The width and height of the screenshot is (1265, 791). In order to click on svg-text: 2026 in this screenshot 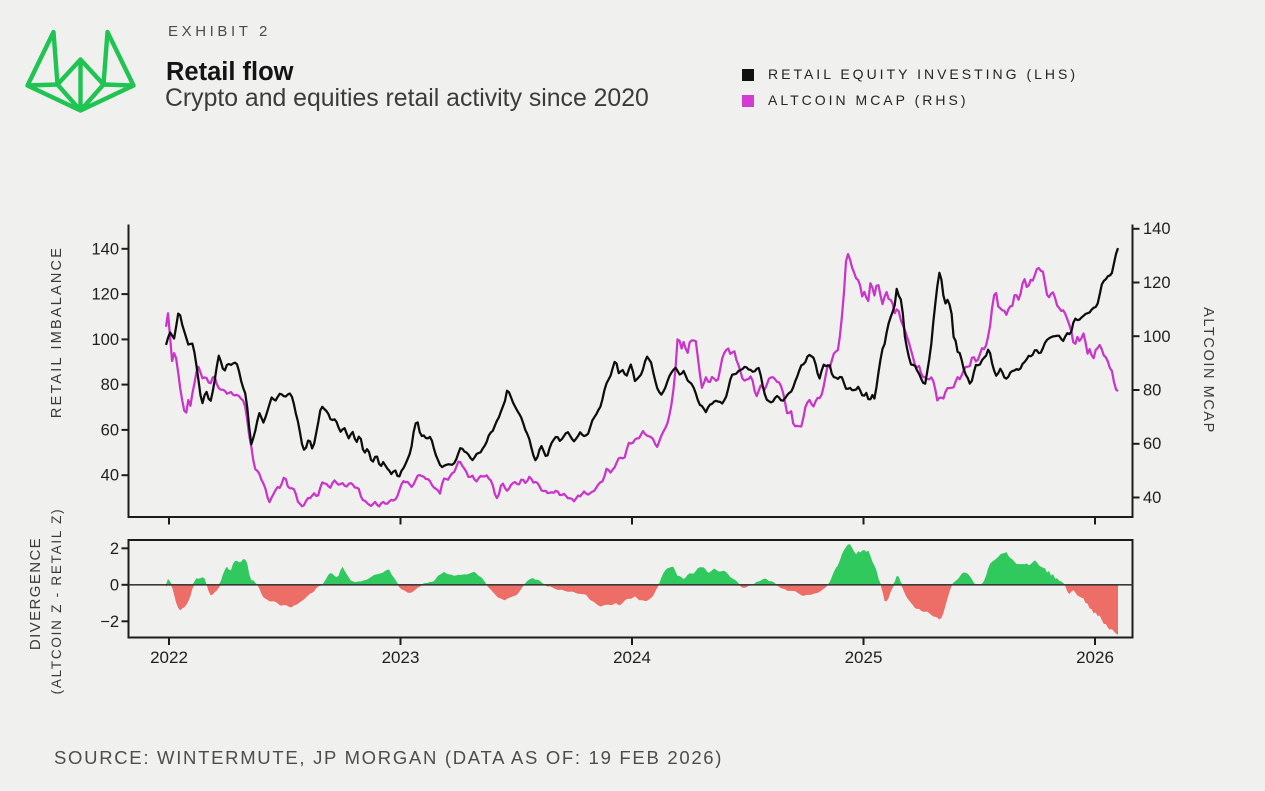, I will do `click(1095, 657)`.